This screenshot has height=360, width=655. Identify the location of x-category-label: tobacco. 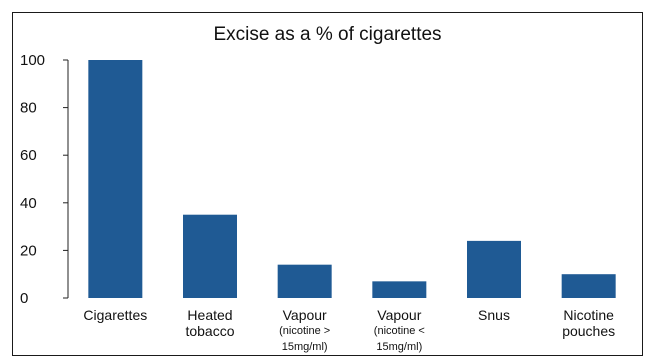
(209, 331).